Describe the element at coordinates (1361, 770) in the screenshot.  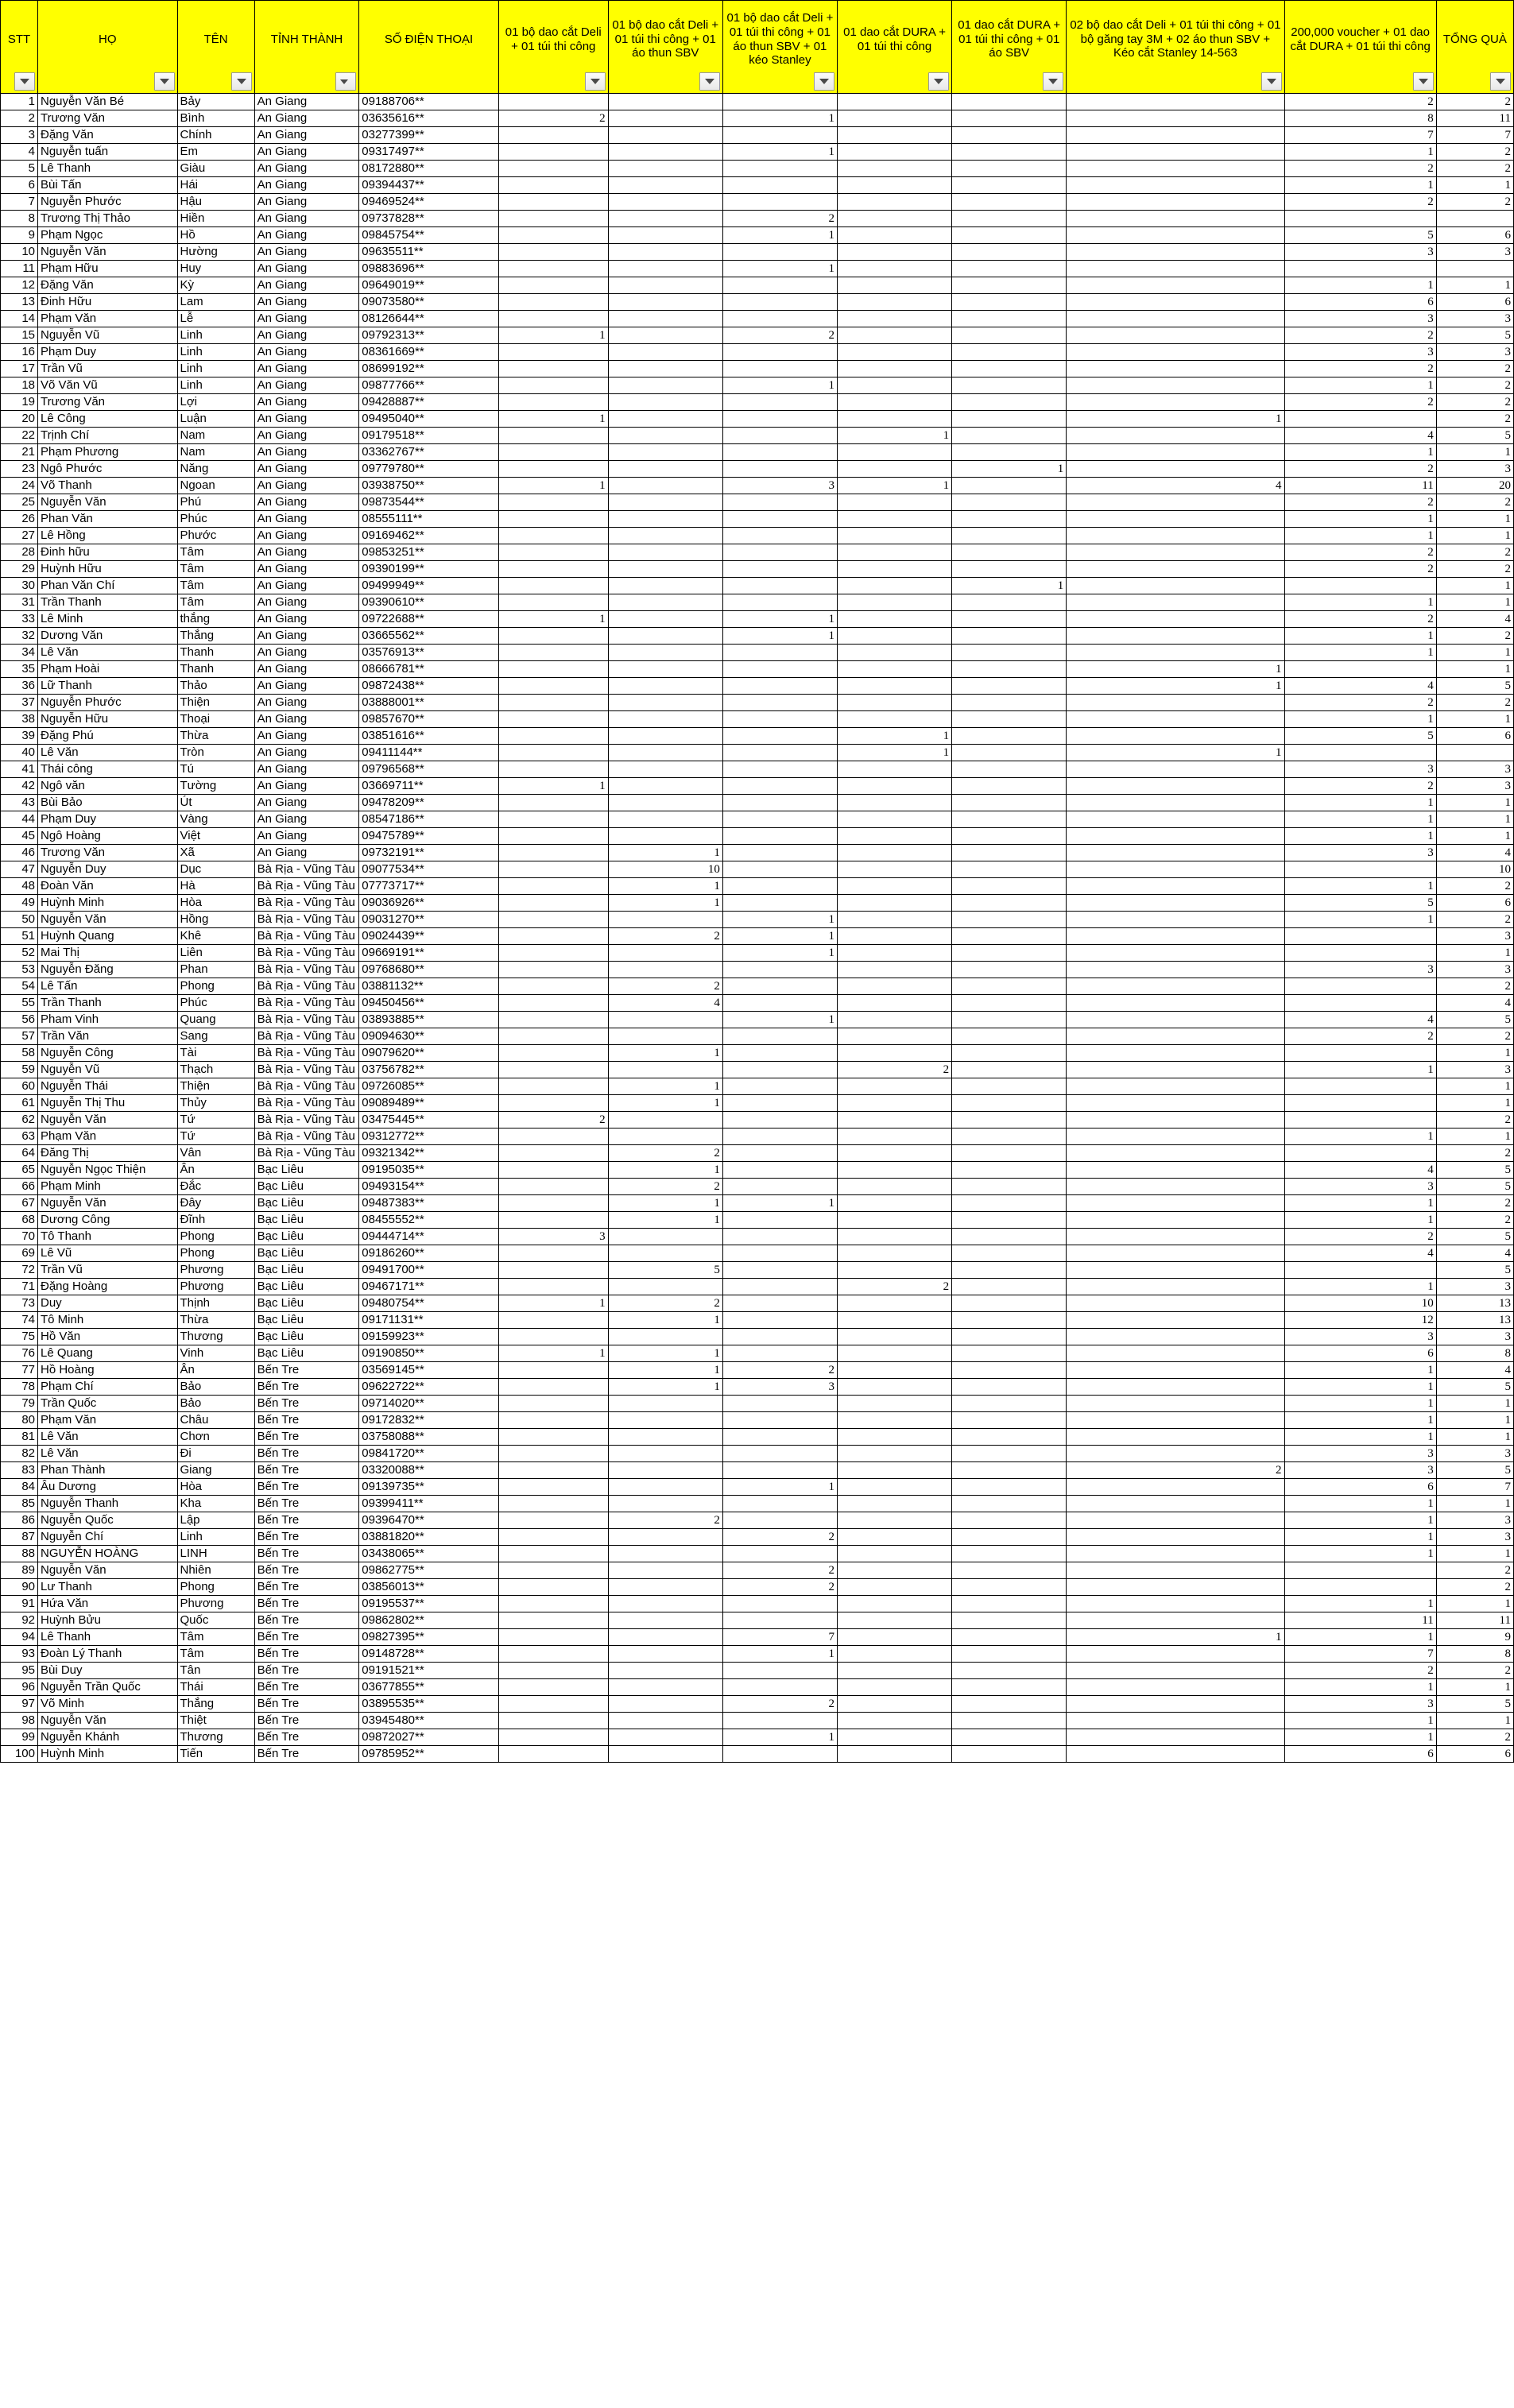
I see `cell-g7: 3` at that location.